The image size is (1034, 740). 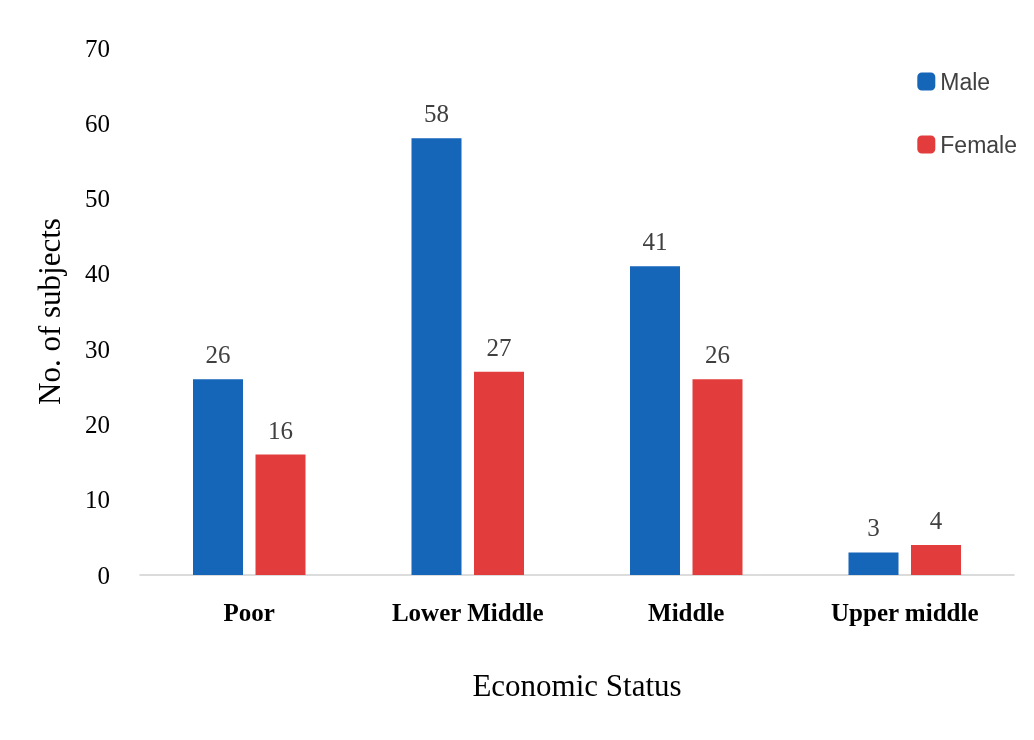 I want to click on data-label: 3, so click(x=873, y=528).